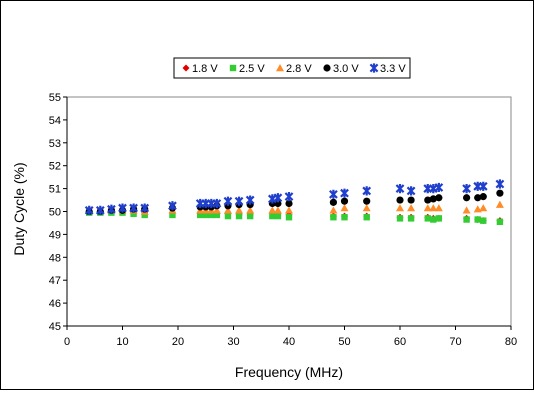 This screenshot has height=395, width=534. What do you see at coordinates (511, 342) in the screenshot?
I see `x-tick-label: 80` at bounding box center [511, 342].